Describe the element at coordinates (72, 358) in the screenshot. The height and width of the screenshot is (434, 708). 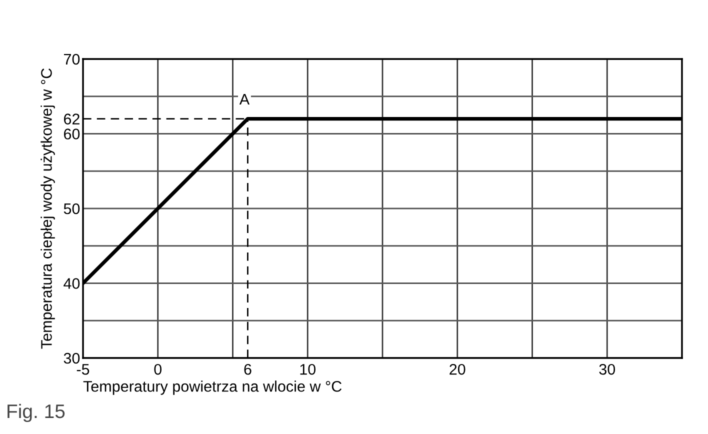
I see `y-tick-label: 30` at that location.